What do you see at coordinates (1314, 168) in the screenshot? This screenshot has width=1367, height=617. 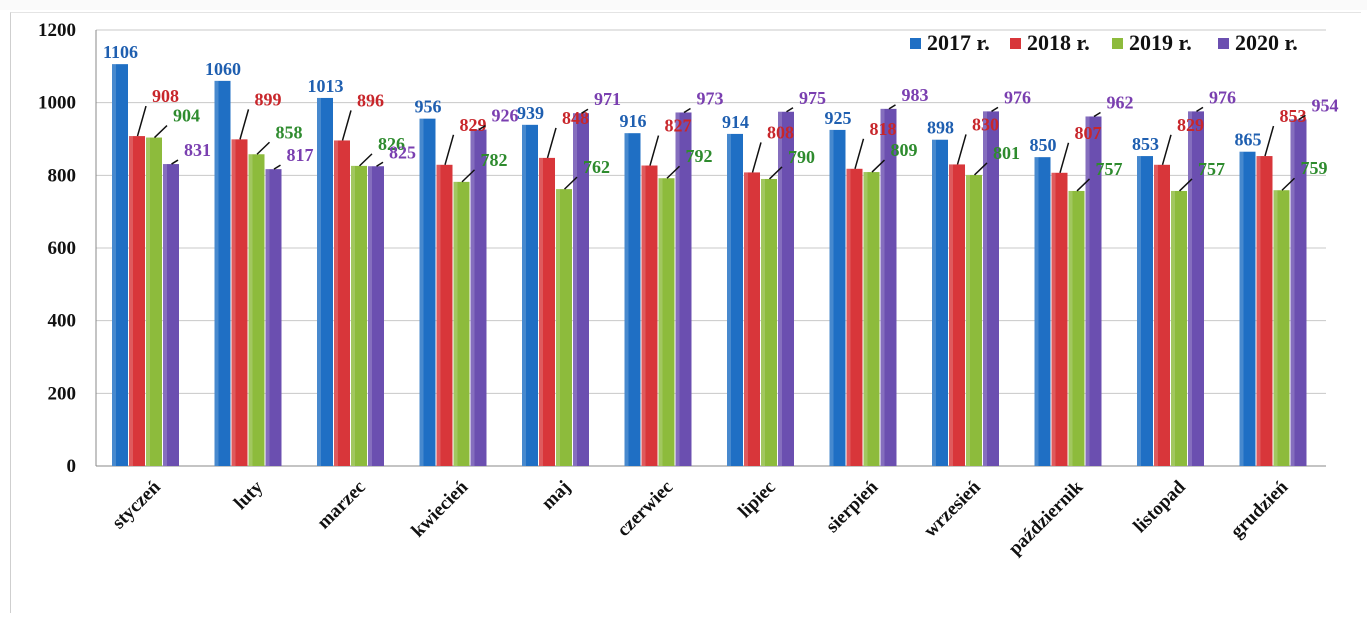 I see `data-label: 759` at bounding box center [1314, 168].